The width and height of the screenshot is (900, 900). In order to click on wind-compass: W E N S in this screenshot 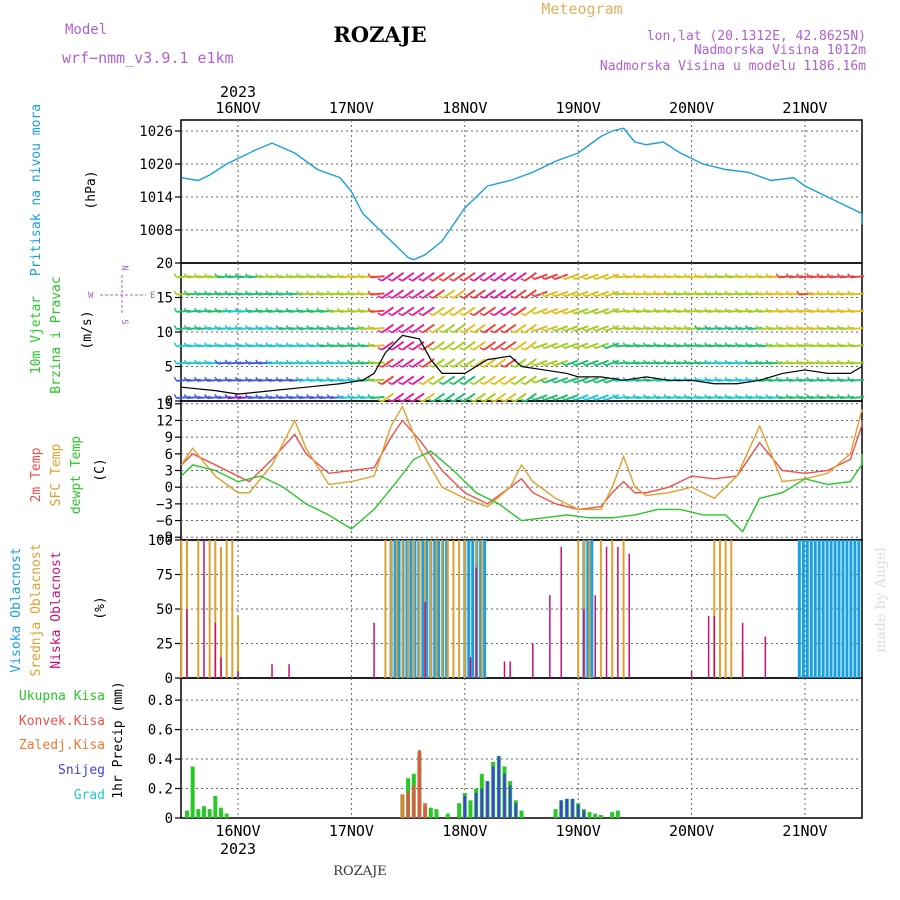, I will do `click(121, 294)`.